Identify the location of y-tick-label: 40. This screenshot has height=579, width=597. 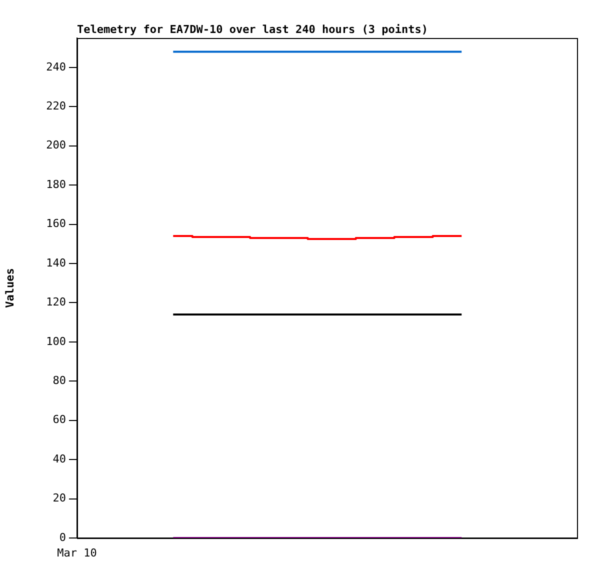
(59, 459).